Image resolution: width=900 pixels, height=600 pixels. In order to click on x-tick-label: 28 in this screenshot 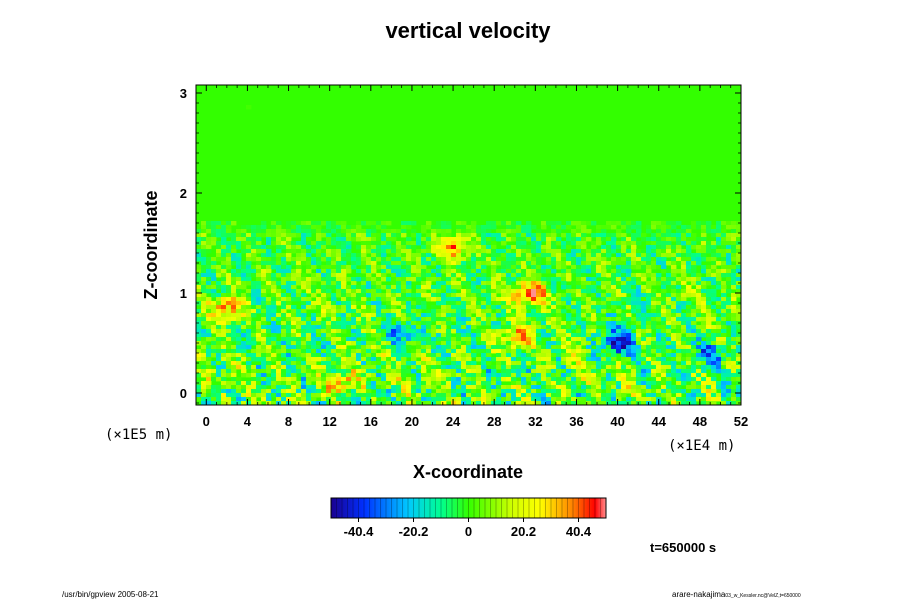, I will do `click(494, 421)`.